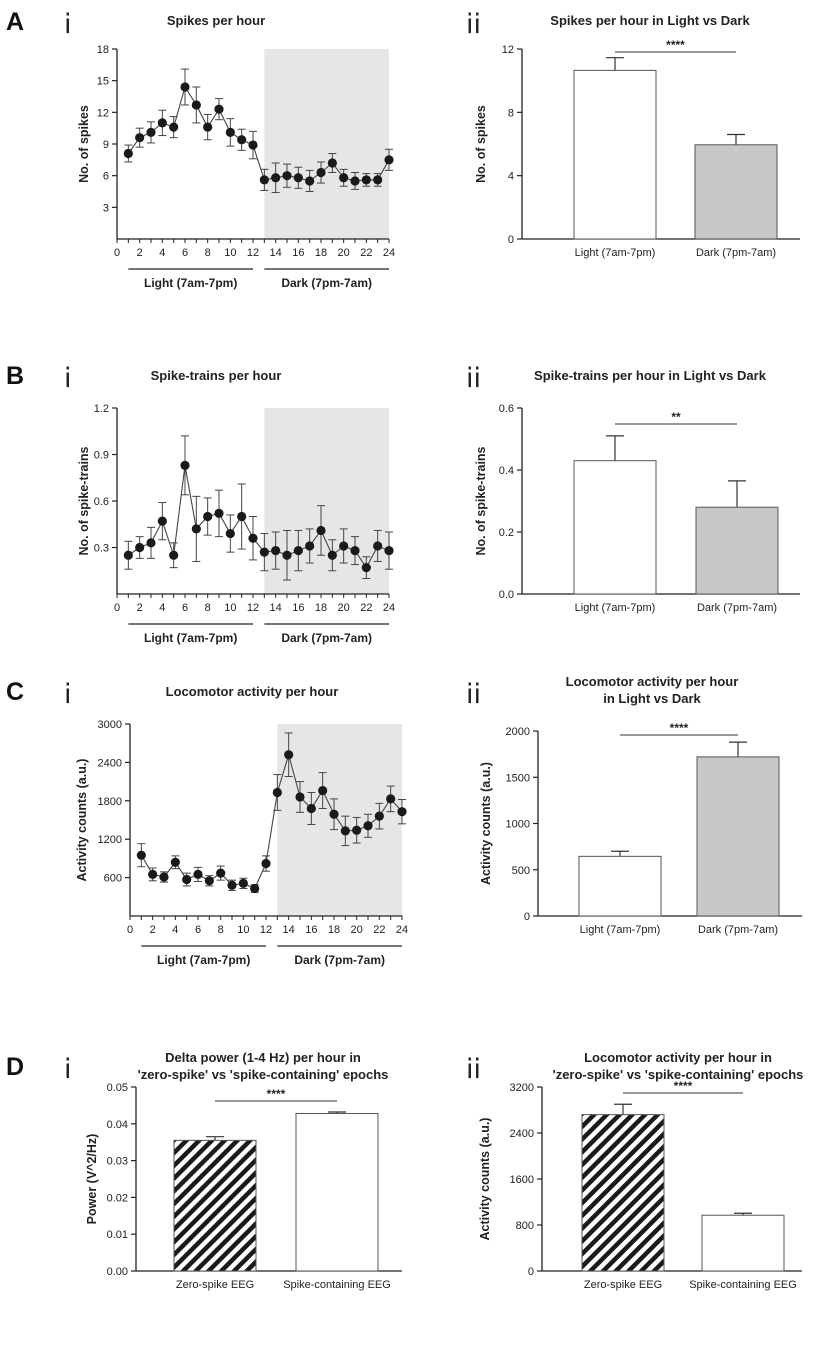 Image resolution: width=830 pixels, height=1355 pixels. Describe the element at coordinates (379, 930) in the screenshot. I see `panel-c-i-x-tick-label: 22` at that location.